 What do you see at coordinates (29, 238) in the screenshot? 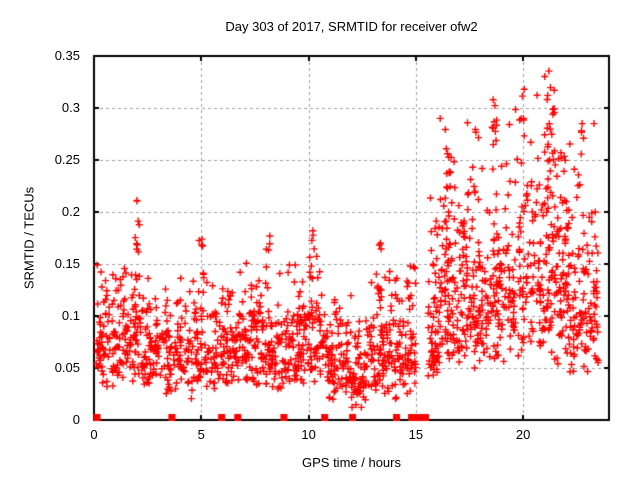
I see `y-axis-label: SRMTID / TECUs` at bounding box center [29, 238].